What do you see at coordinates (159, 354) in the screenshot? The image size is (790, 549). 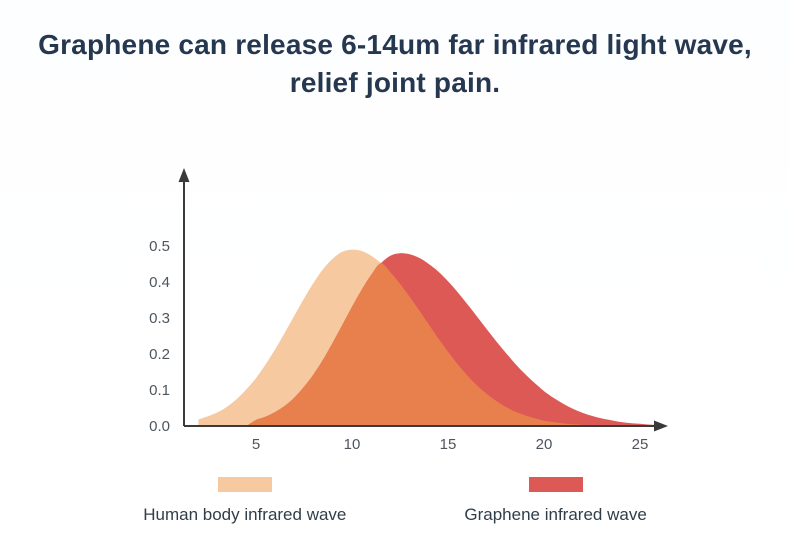 I see `y-tick-label: 0.2` at bounding box center [159, 354].